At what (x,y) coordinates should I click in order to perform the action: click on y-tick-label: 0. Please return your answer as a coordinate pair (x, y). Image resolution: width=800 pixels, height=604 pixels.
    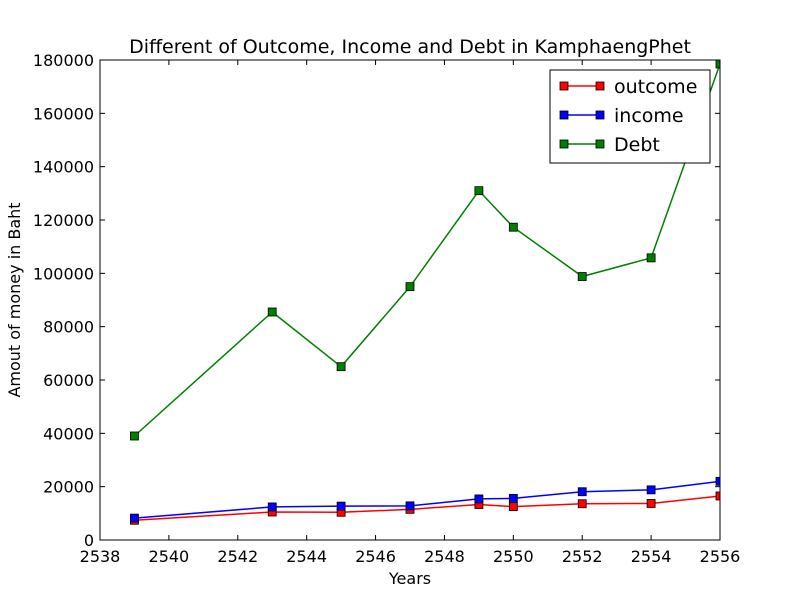
    Looking at the image, I should click on (89, 540).